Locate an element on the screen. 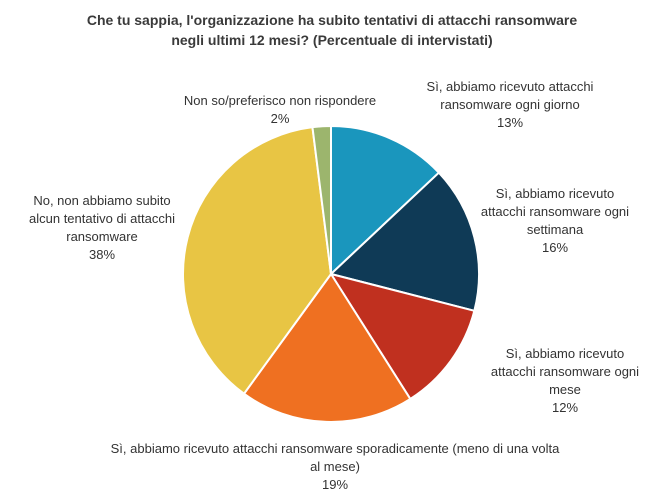 This screenshot has height=500, width=665. value-label: 12% is located at coordinates (565, 407).